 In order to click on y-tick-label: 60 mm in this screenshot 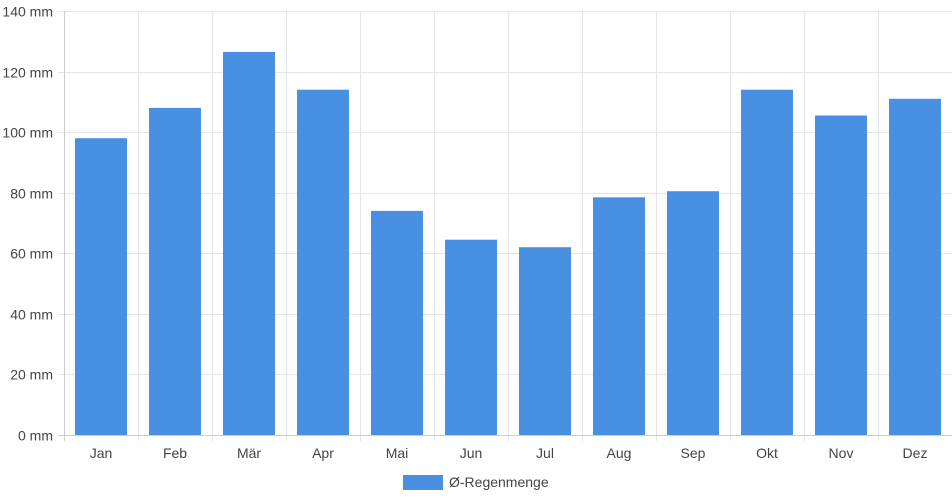, I will do `click(31, 254)`.